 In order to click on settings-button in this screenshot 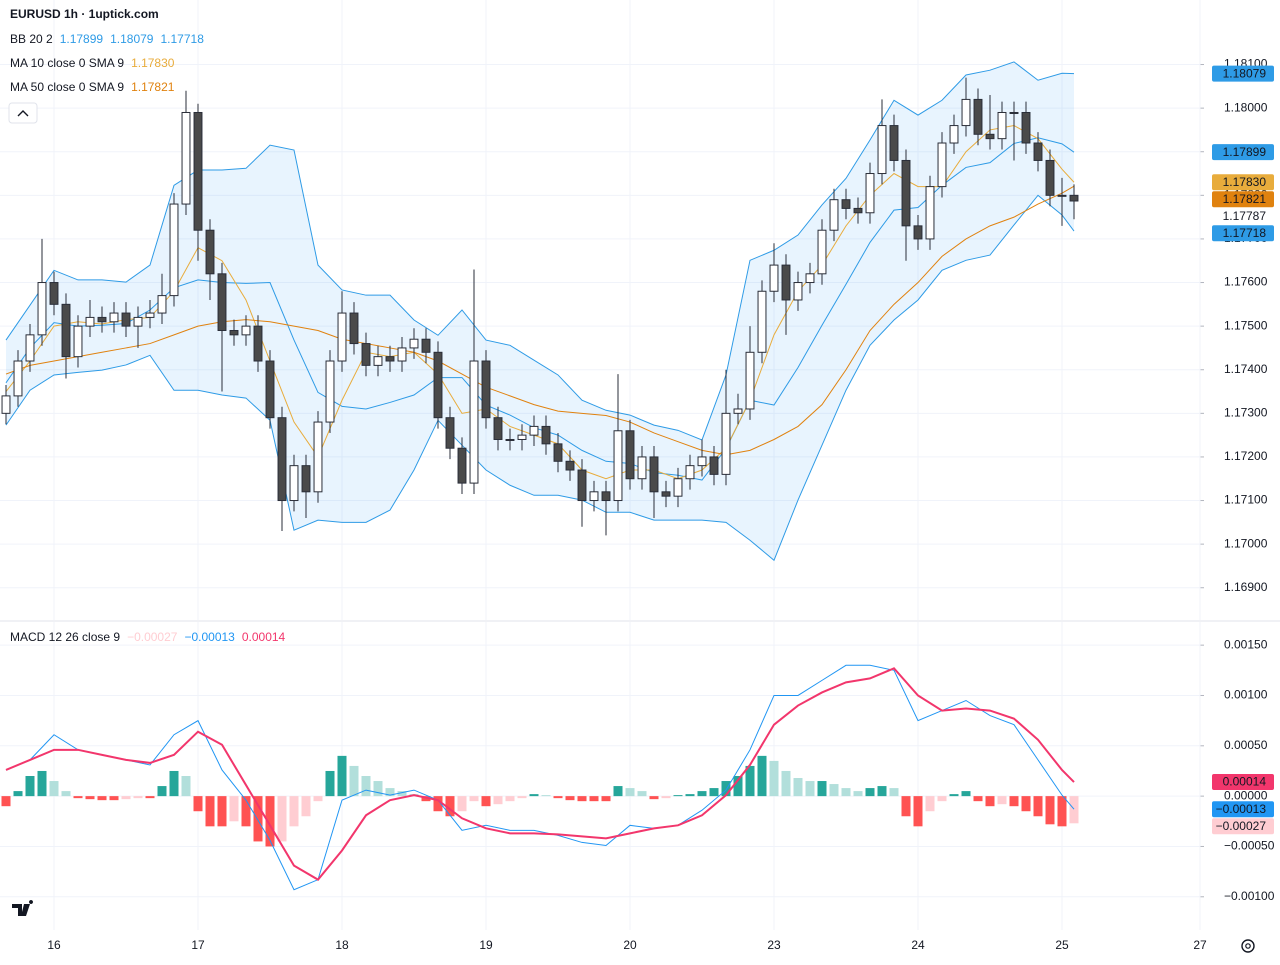, I will do `click(1248, 946)`.